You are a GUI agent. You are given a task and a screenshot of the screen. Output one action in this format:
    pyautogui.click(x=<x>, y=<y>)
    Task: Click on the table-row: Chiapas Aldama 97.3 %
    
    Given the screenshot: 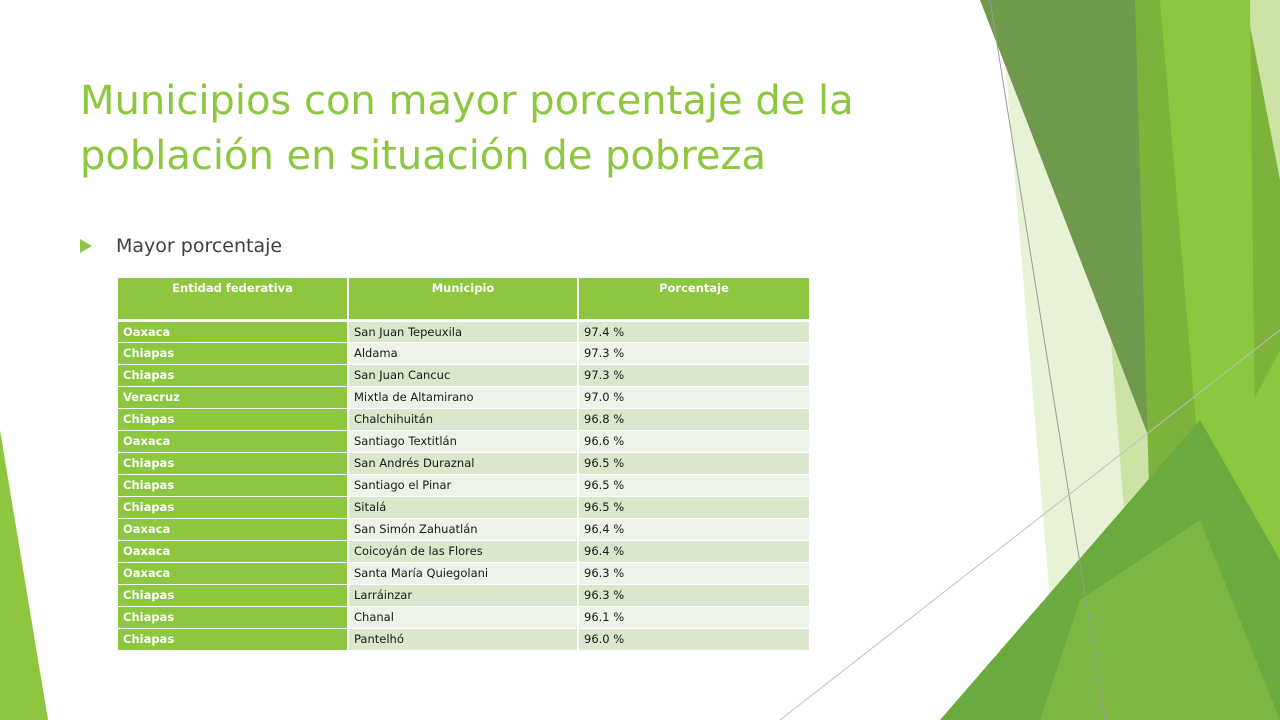 What is the action you would take?
    pyautogui.click(x=464, y=353)
    